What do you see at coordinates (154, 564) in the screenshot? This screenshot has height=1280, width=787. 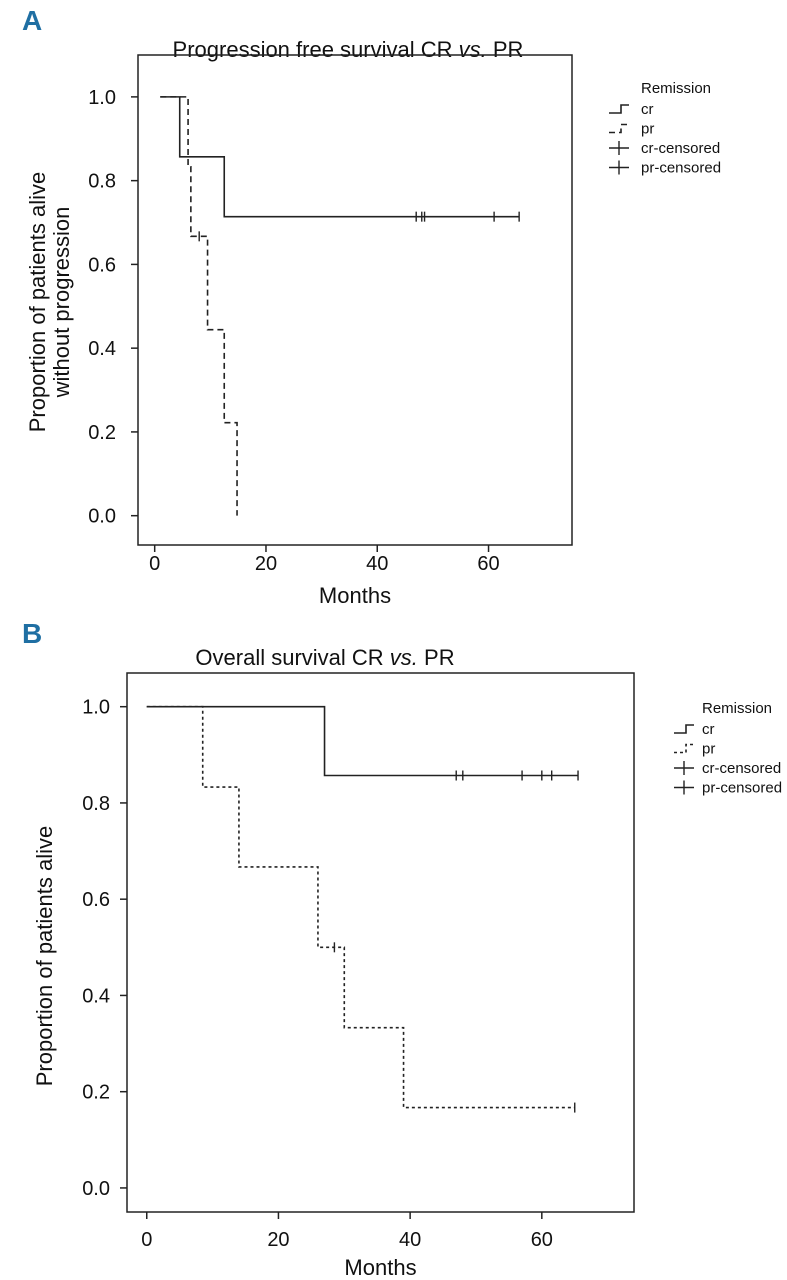 I see `panel-a-x-tick-label: 0` at bounding box center [154, 564].